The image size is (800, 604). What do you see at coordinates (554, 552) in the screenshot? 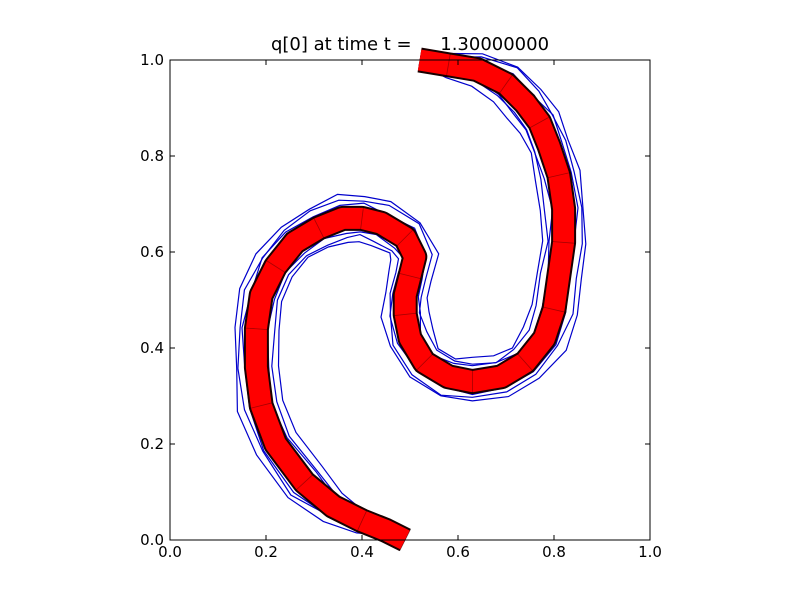
I see `x-tick-label: 0.8` at bounding box center [554, 552].